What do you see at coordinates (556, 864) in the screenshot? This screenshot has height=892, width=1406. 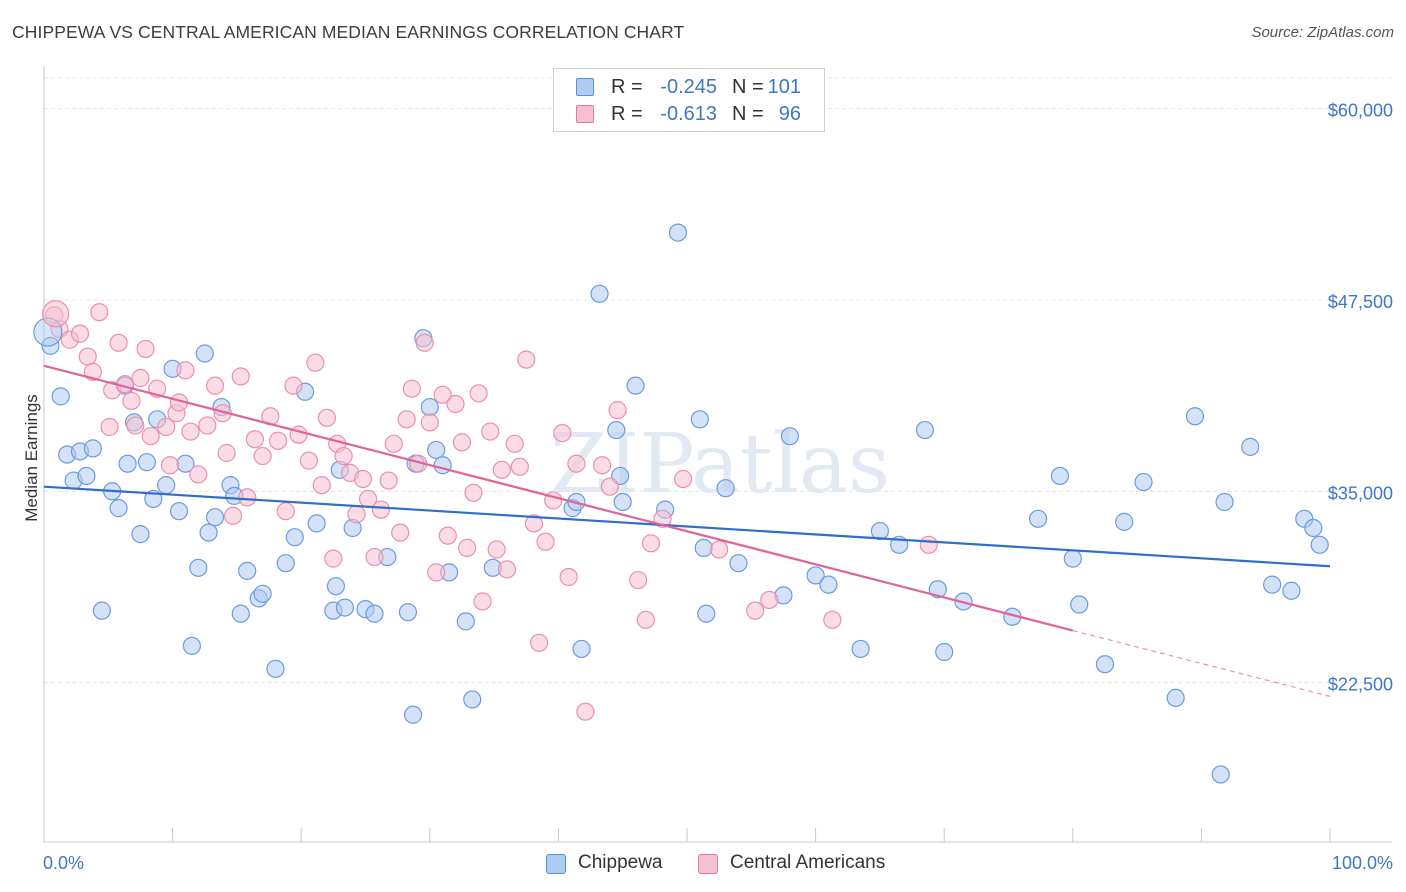 I see `chippewa-legend-swatch` at bounding box center [556, 864].